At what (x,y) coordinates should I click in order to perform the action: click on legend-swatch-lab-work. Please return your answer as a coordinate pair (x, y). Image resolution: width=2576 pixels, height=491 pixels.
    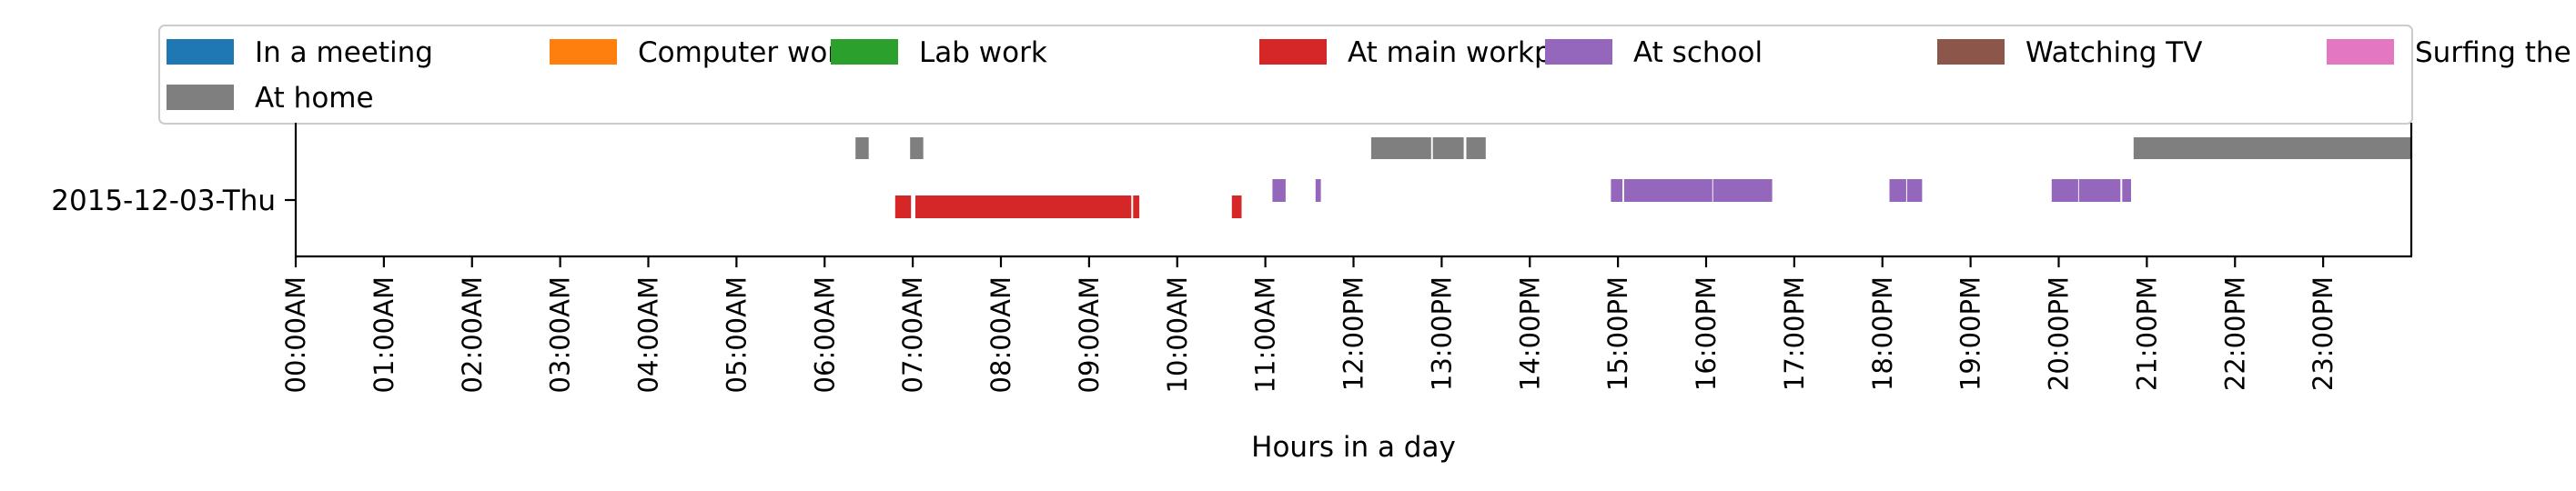
    Looking at the image, I should click on (864, 52).